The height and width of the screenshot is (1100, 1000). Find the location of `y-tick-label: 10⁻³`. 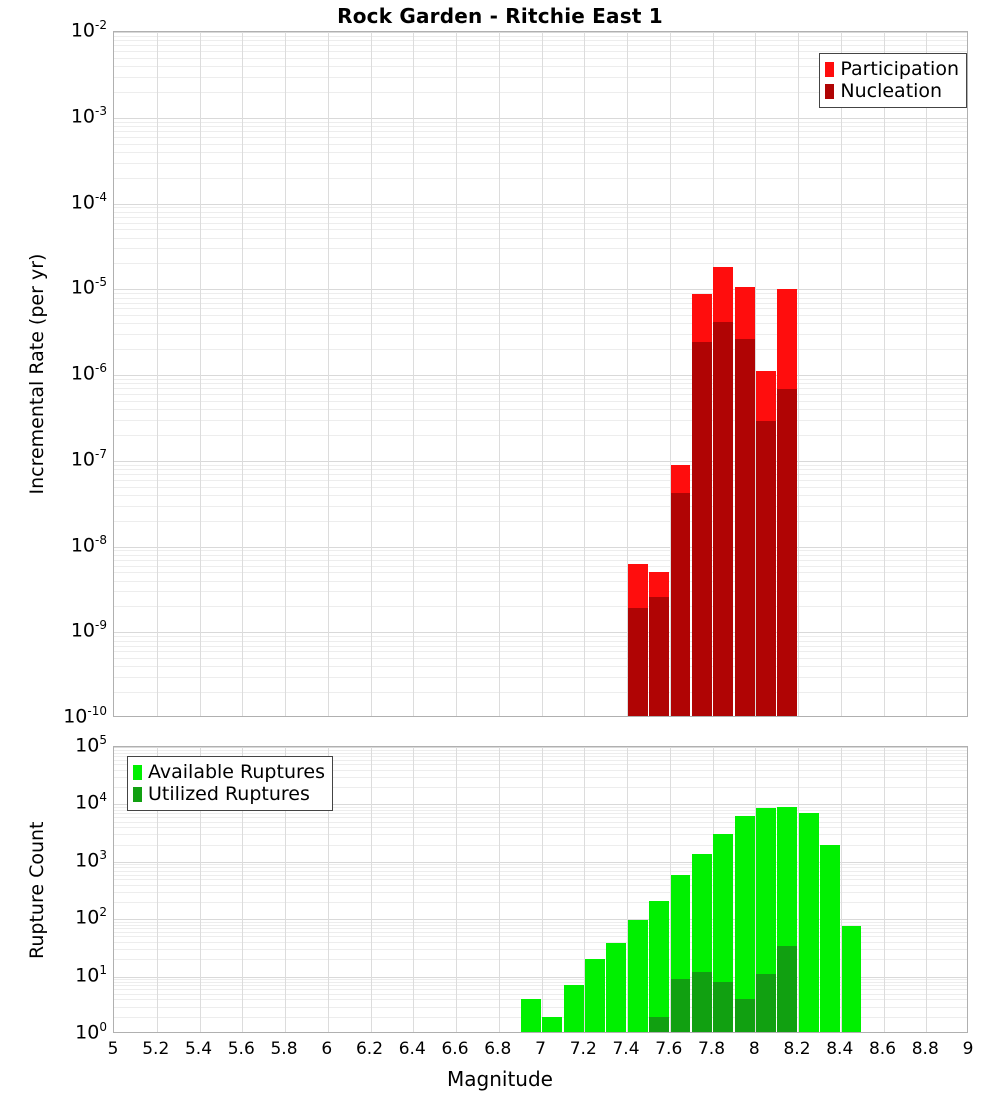

y-tick-label: 10⁻³ is located at coordinates (88, 115).